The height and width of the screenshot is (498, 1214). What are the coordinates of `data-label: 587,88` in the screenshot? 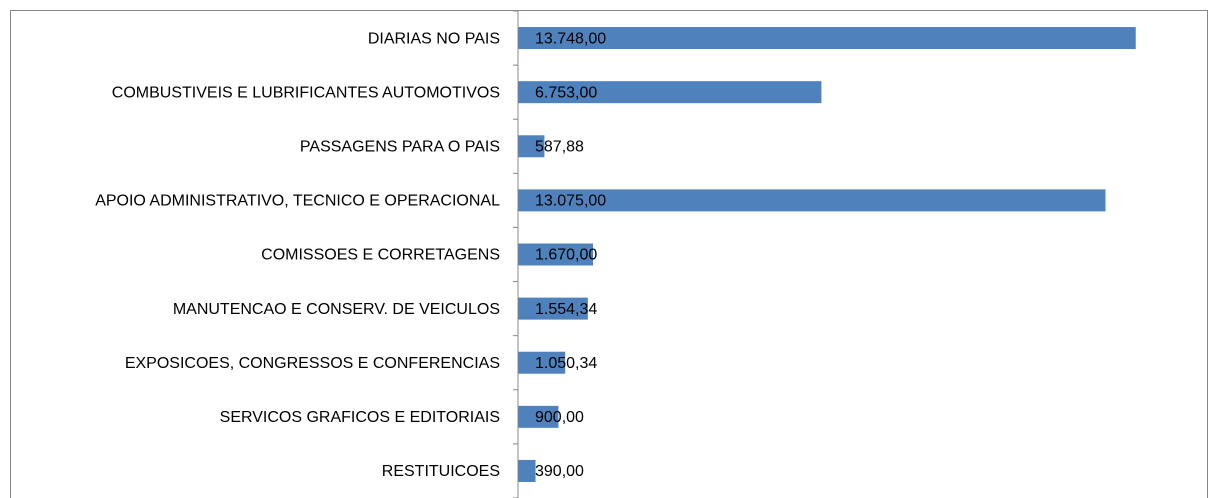 It's located at (559, 146).